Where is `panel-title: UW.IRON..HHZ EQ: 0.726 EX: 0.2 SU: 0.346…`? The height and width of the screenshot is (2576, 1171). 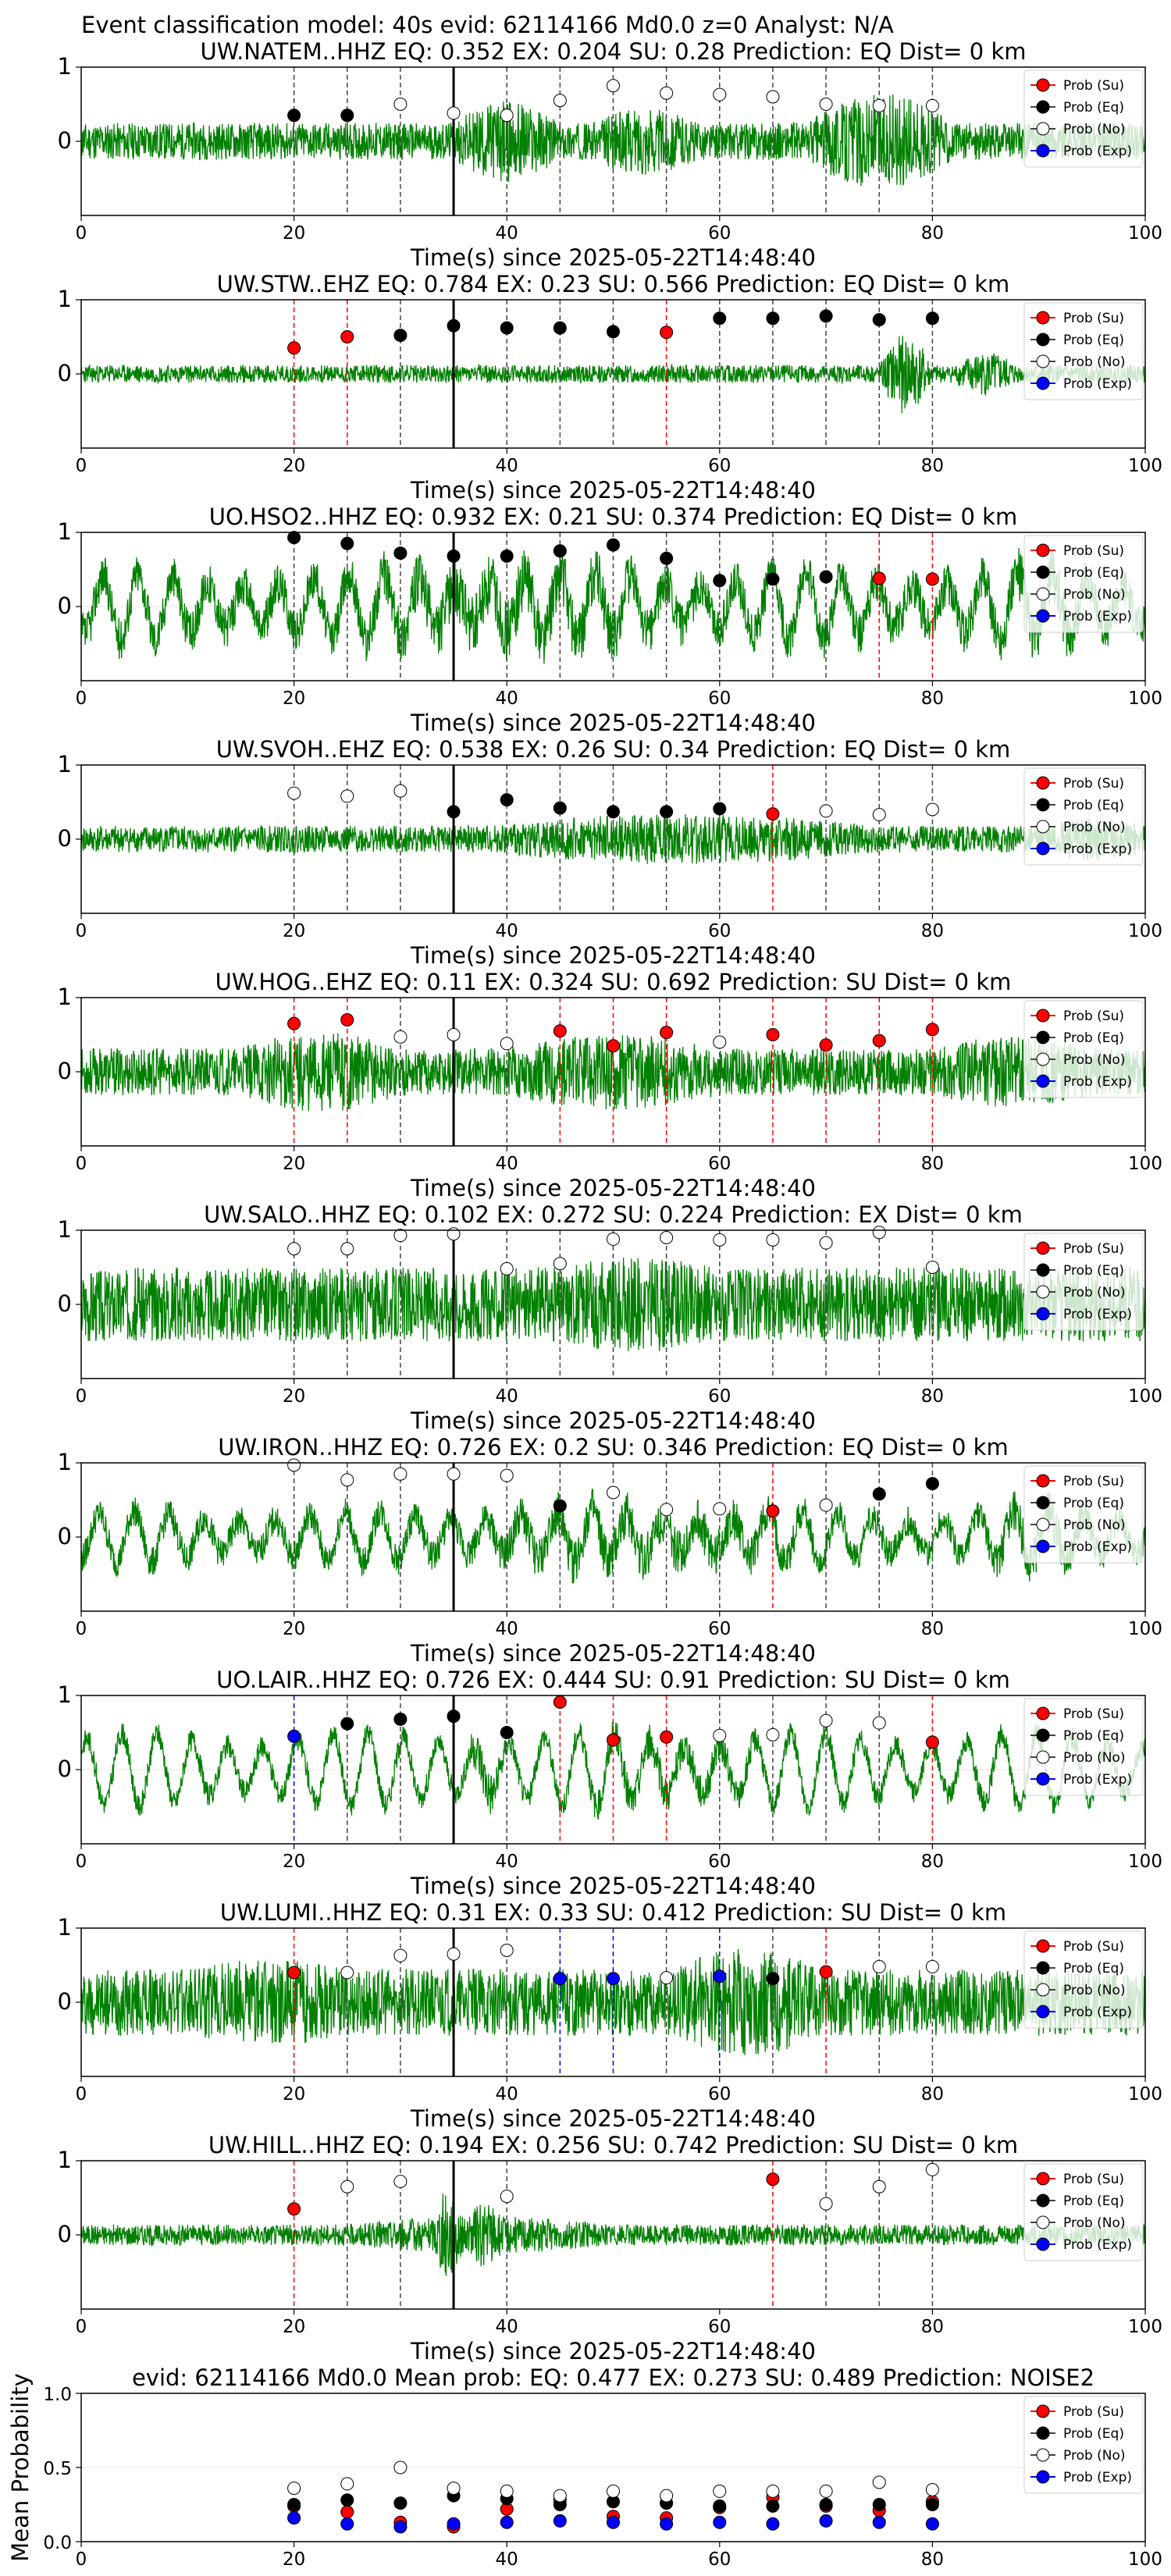 panel-title: UW.IRON..HHZ EQ: 0.726 EX: 0.2 SU: 0.346… is located at coordinates (613, 1447).